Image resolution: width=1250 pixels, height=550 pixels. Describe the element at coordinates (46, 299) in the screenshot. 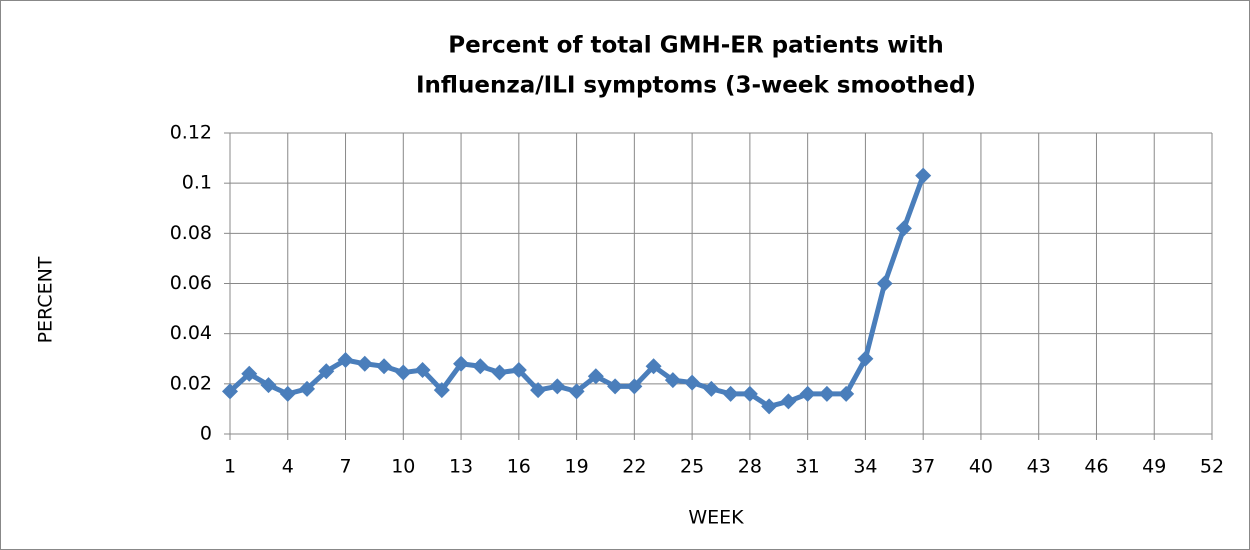

I see `y-axis-label: PERCENT` at that location.